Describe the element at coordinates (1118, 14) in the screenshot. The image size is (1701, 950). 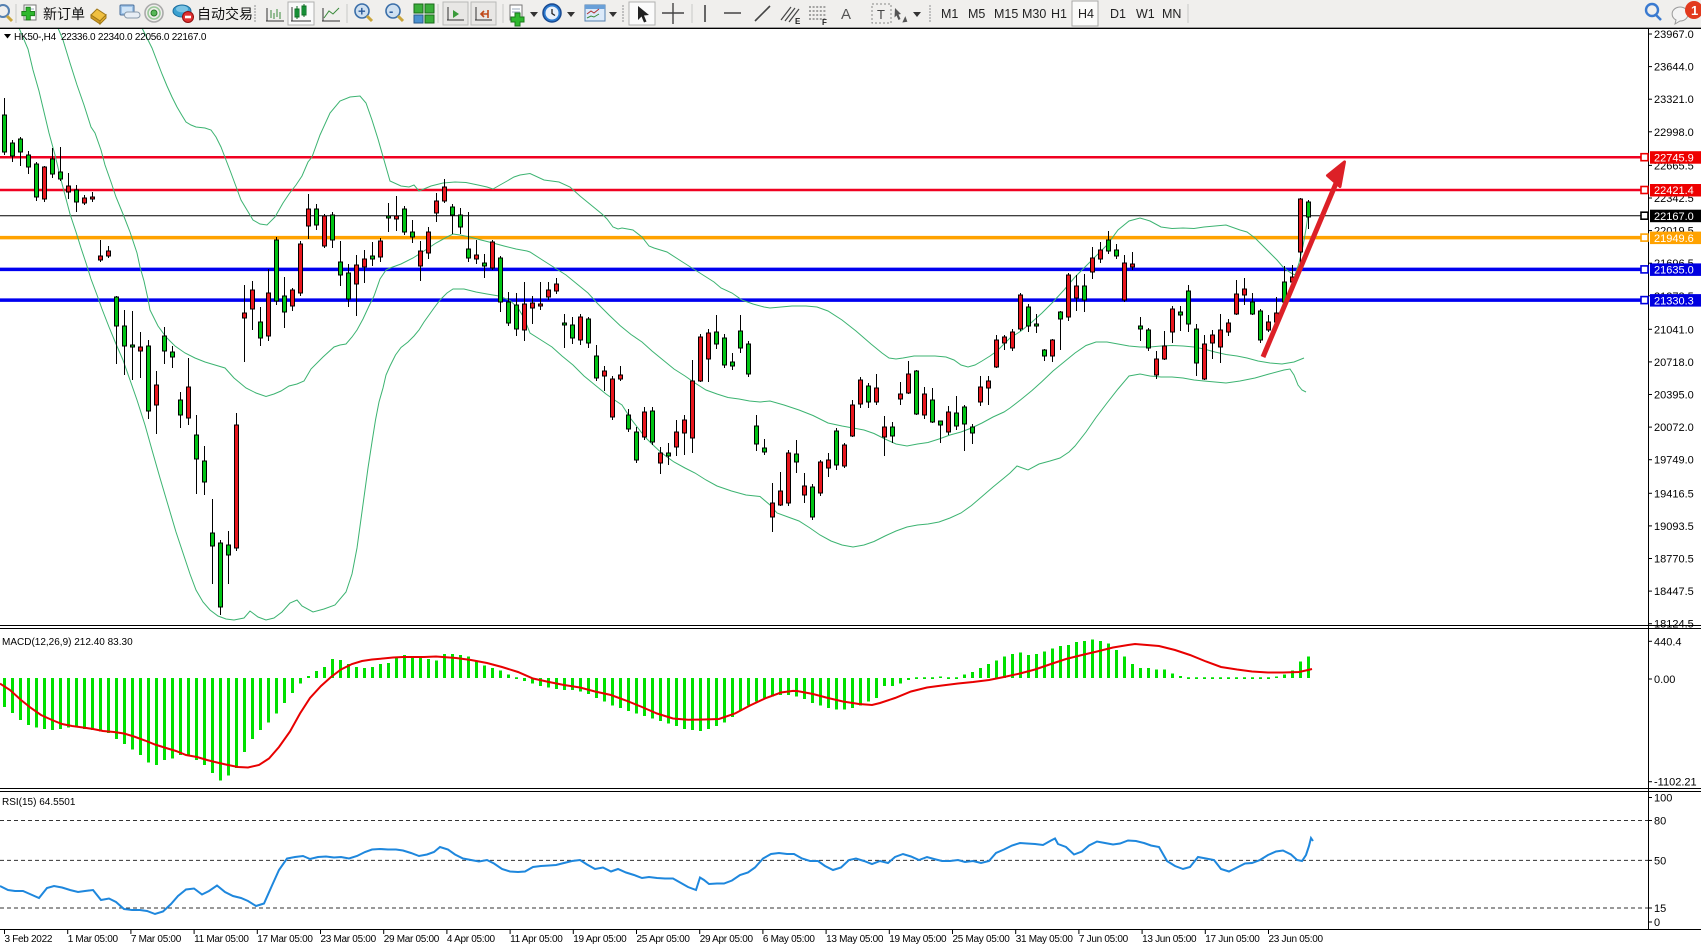
I see `svg-text: D1` at that location.